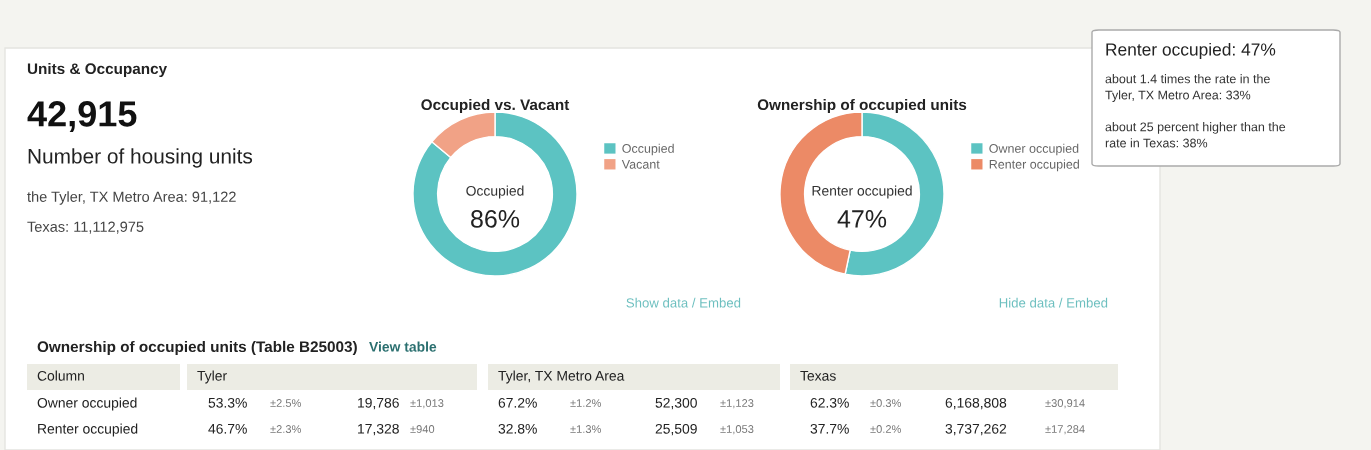 The image size is (1371, 450). What do you see at coordinates (862, 106) in the screenshot?
I see `chart-title: Ownership of occupied units` at bounding box center [862, 106].